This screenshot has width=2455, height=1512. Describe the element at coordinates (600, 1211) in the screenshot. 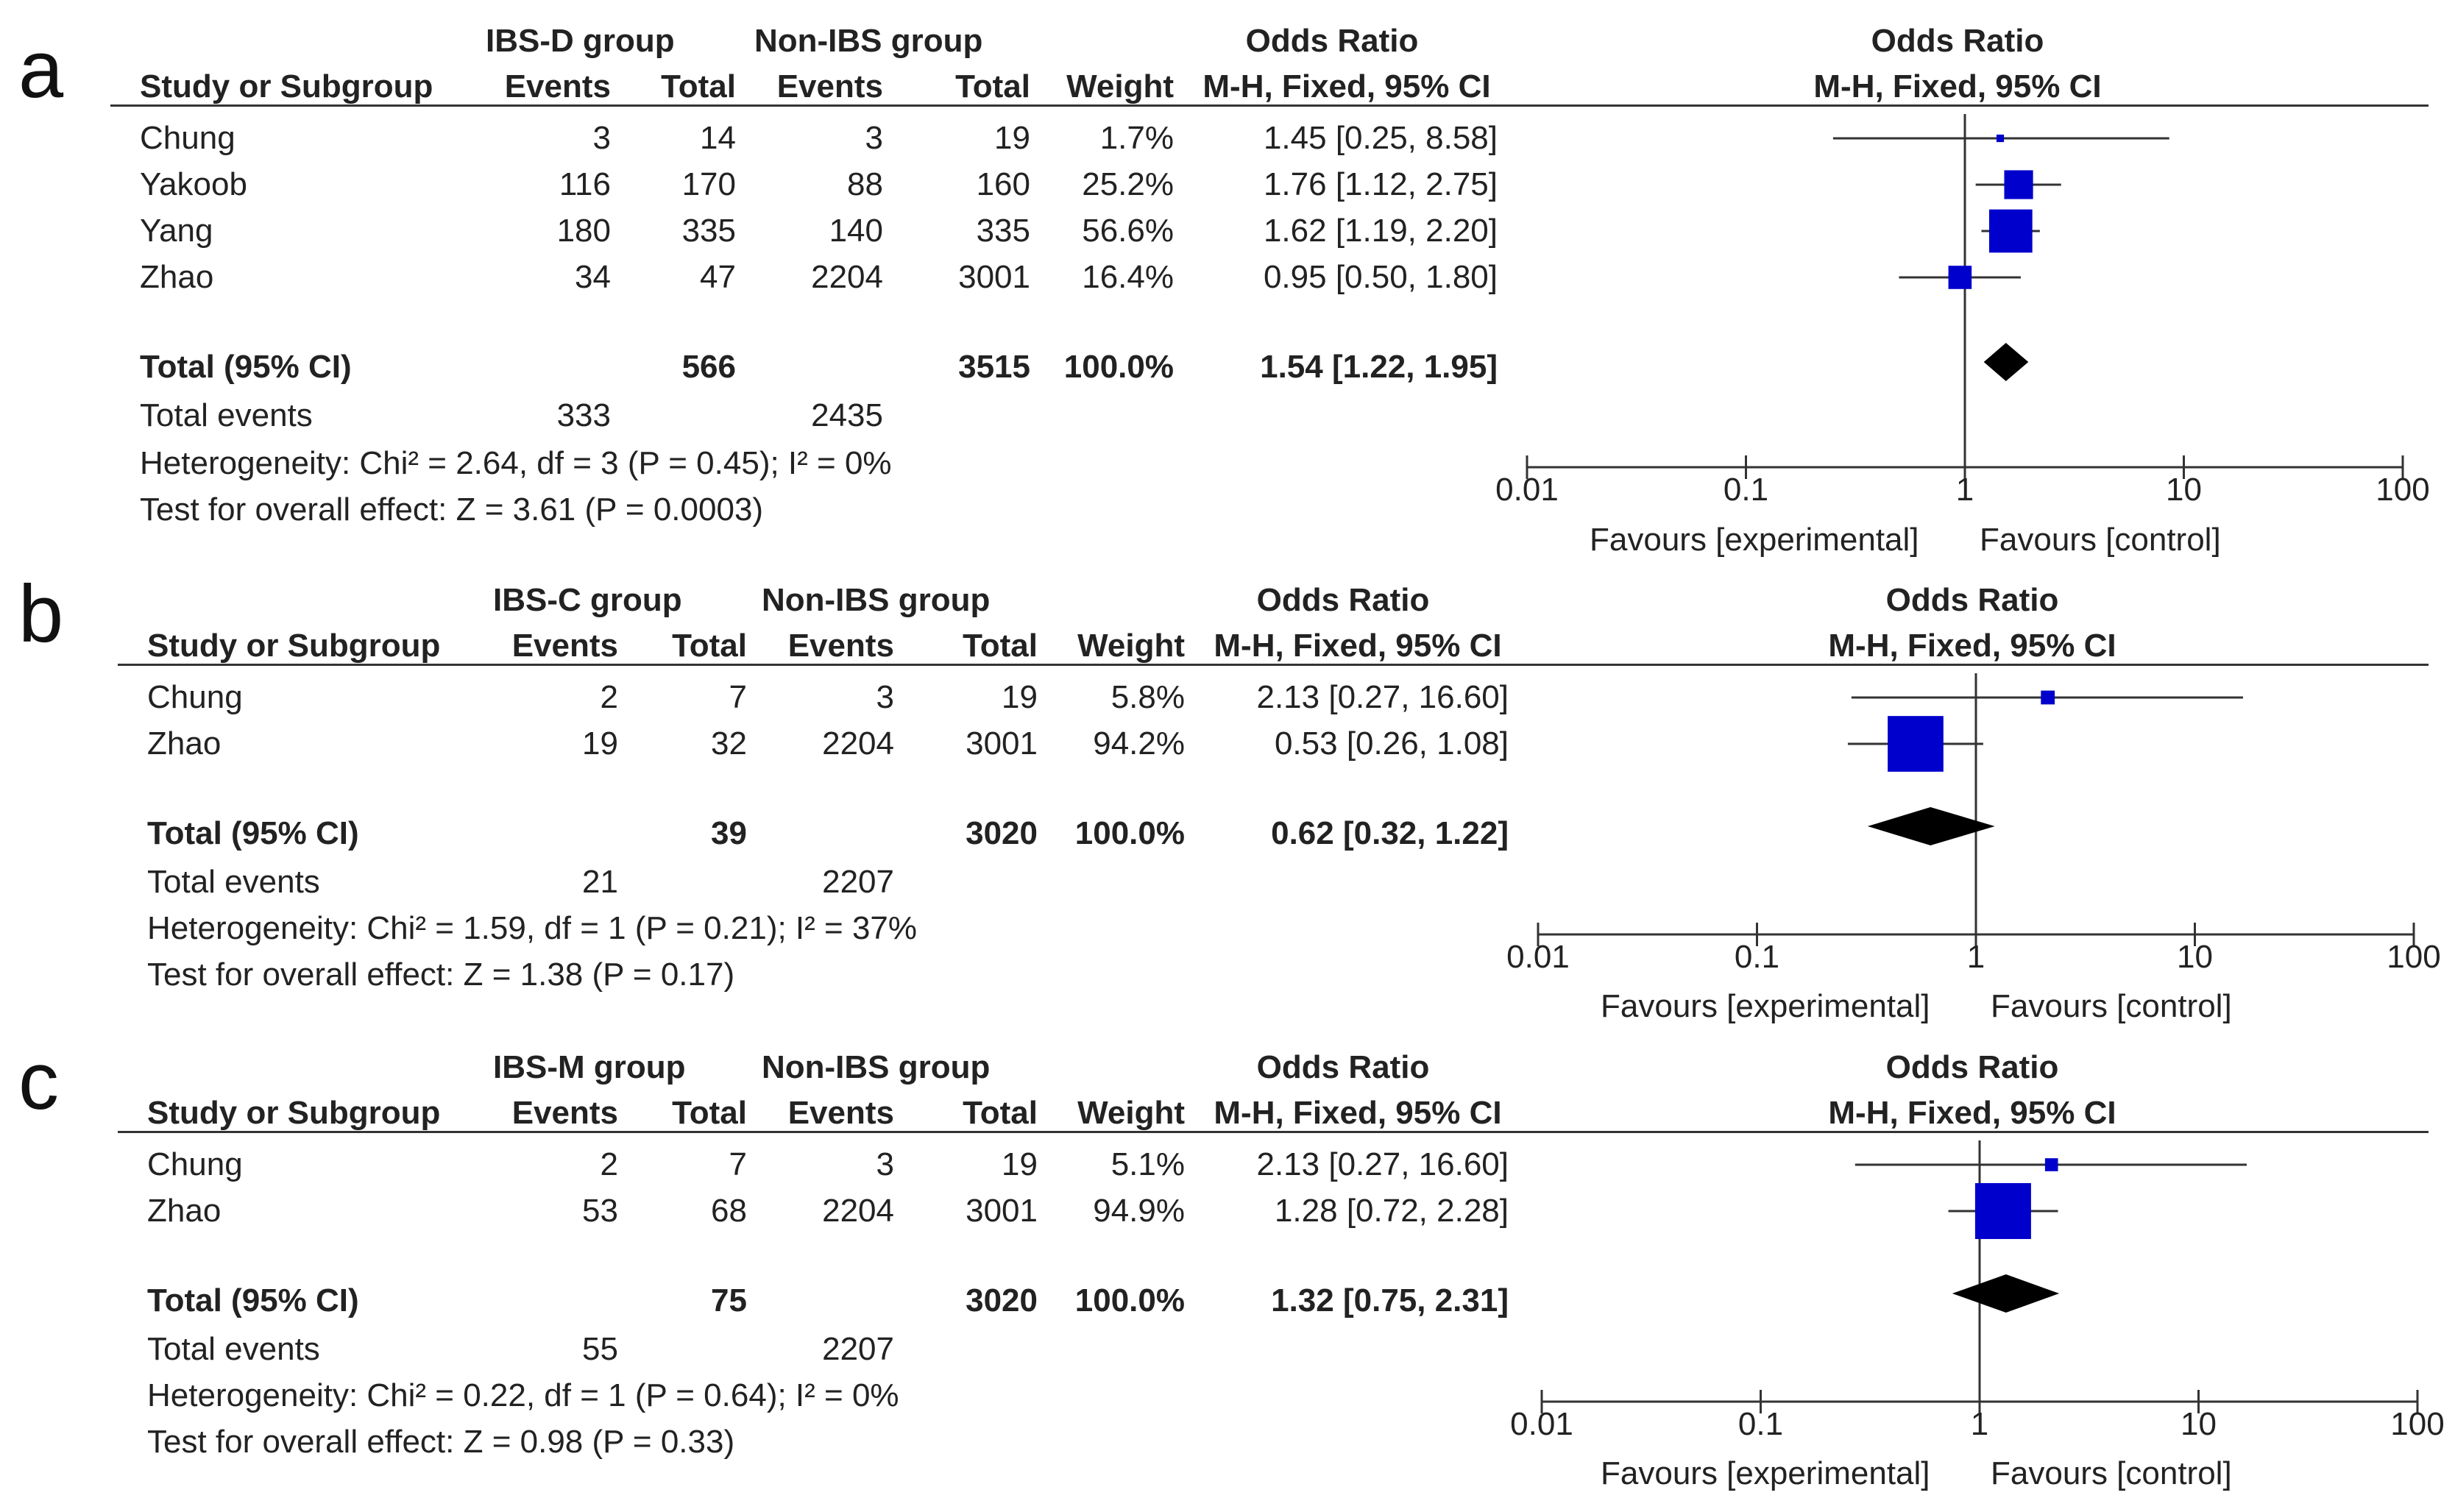

I see `events-exp: 53` at that location.